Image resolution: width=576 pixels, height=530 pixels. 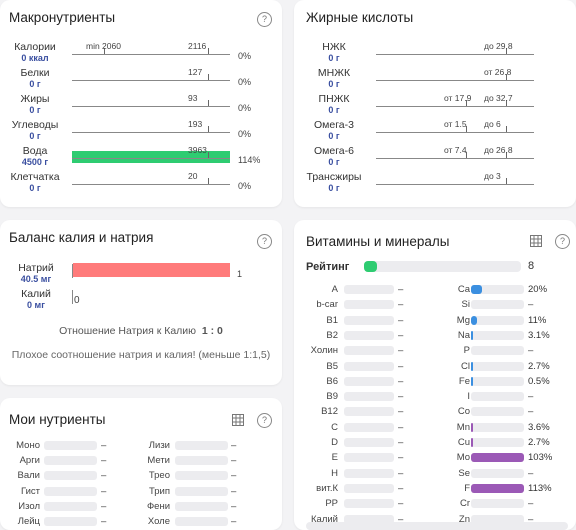 I want to click on rating-track, so click(x=442, y=266).